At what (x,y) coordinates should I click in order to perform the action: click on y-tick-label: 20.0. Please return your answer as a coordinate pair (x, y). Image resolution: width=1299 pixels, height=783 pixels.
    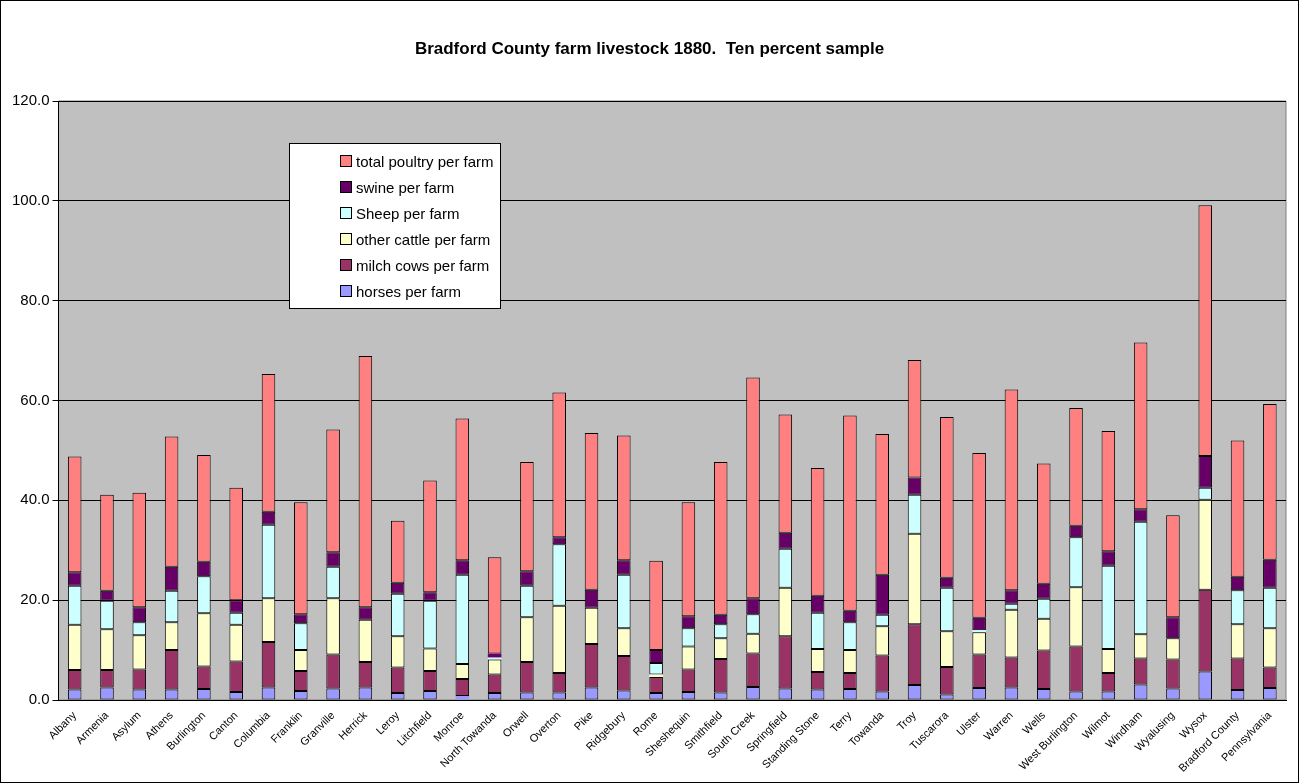
    Looking at the image, I should click on (35, 599).